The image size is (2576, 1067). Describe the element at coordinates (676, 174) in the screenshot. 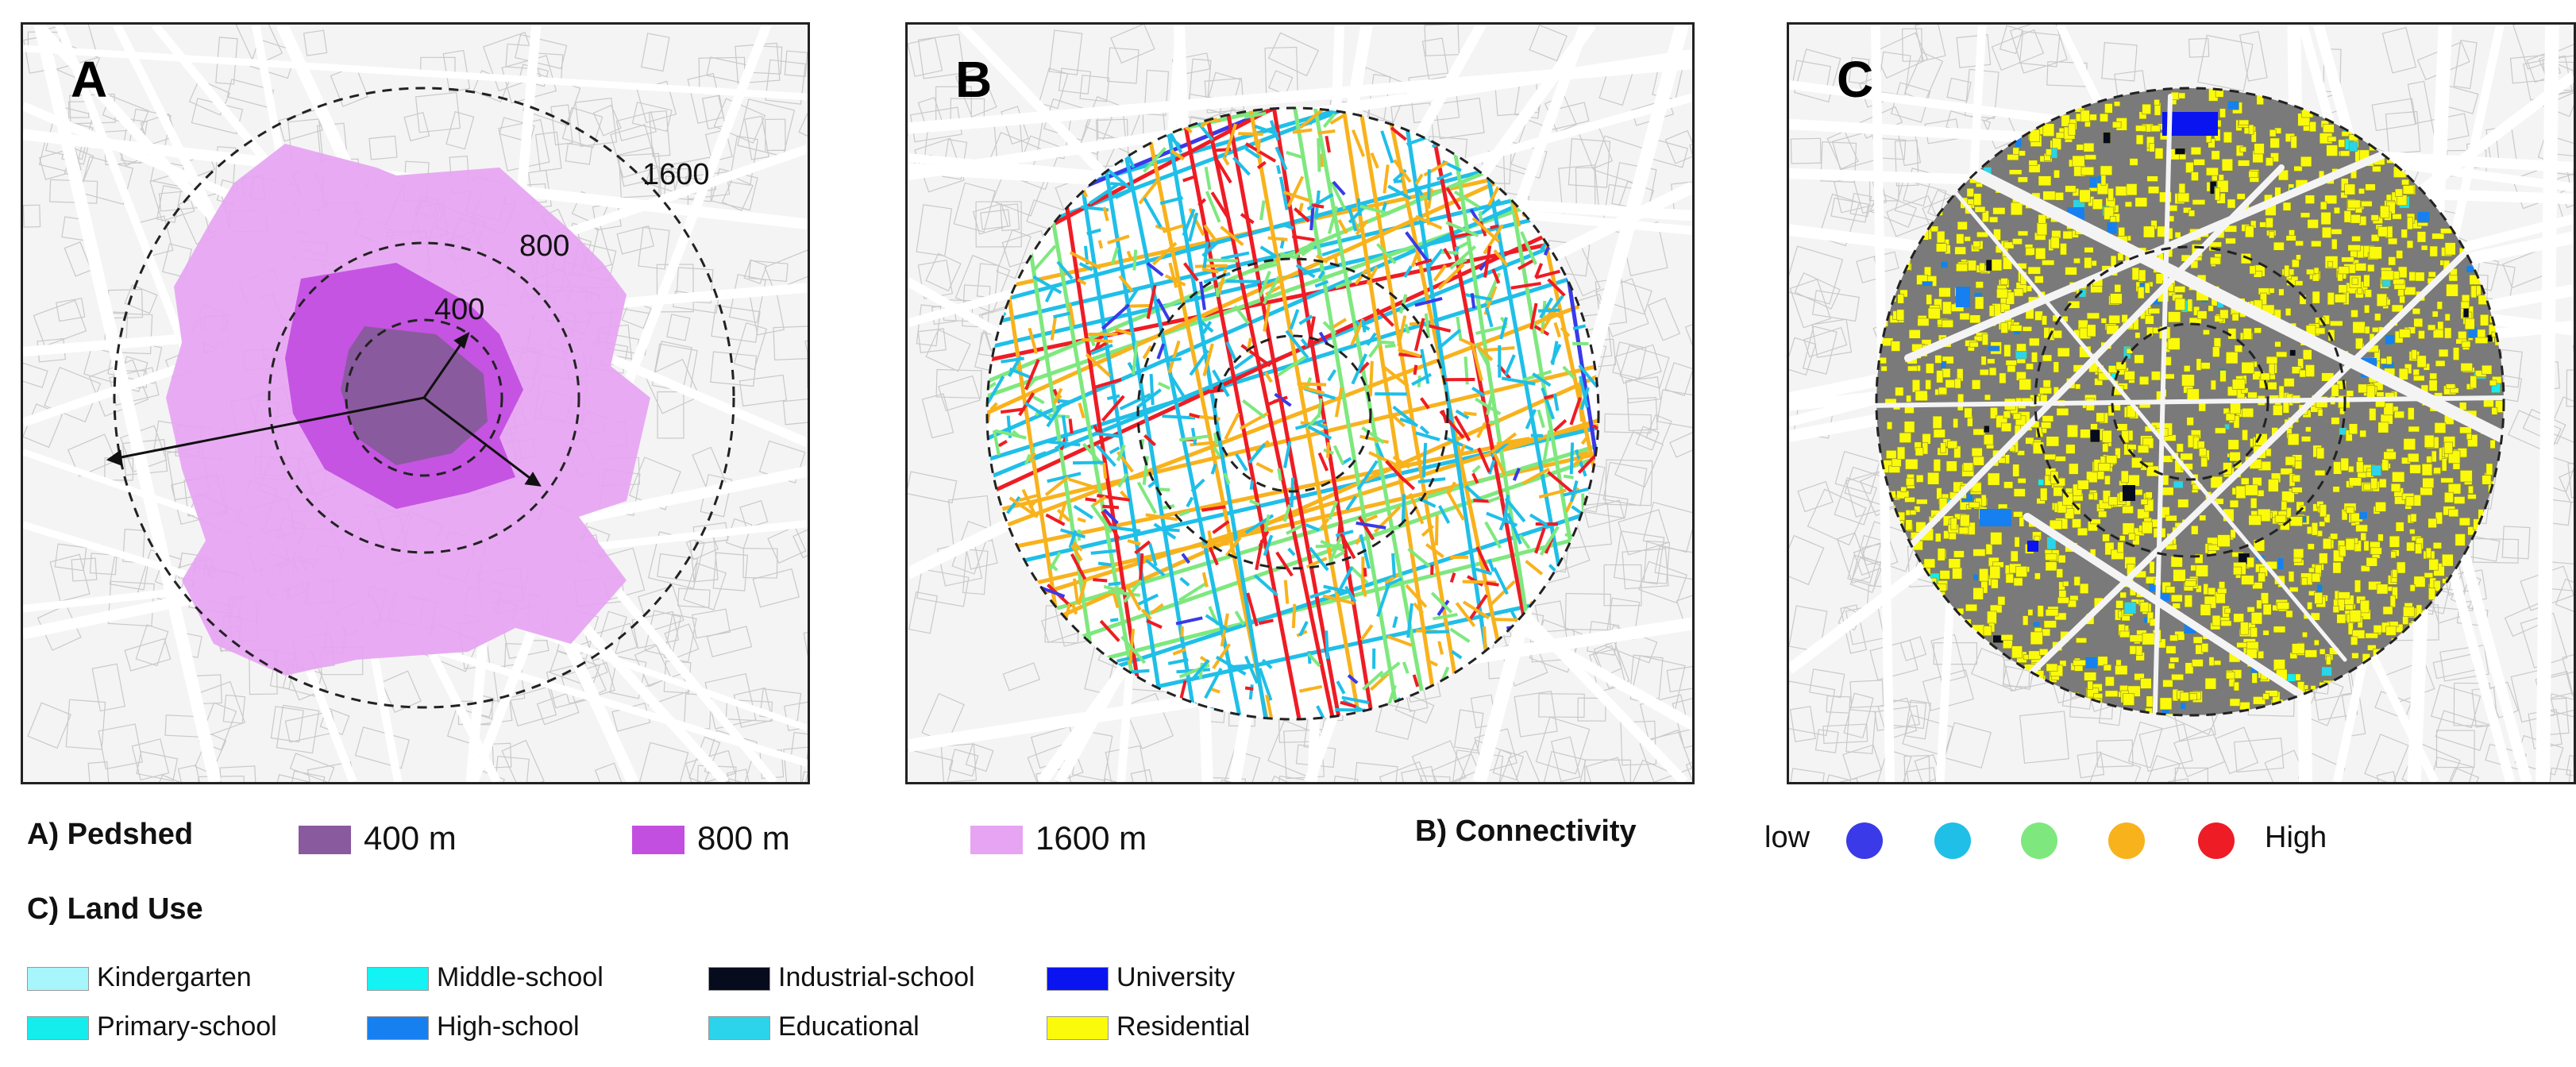

I see `ring-label-1600: 1600` at that location.